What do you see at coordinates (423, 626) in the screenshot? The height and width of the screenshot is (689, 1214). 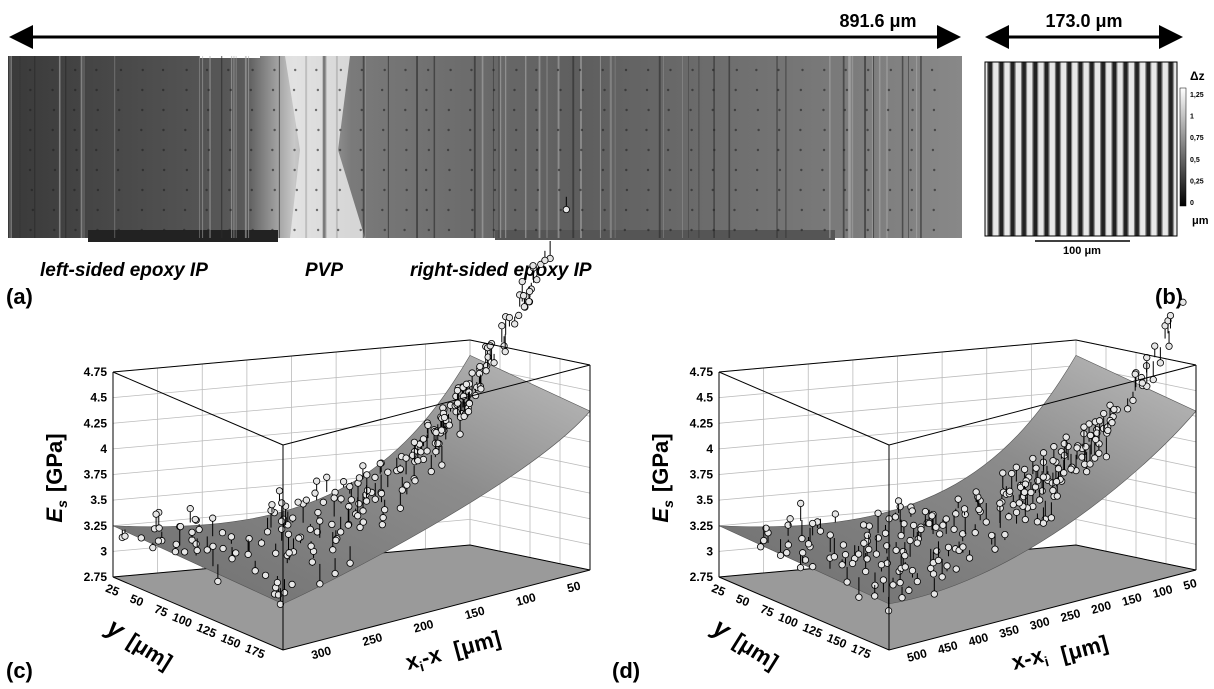 I see `x-tick-label: 200` at bounding box center [423, 626].